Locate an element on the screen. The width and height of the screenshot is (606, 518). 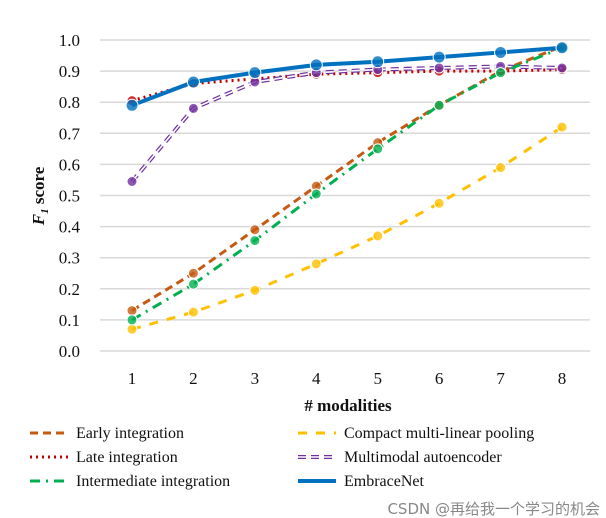
y-tick-label: 1.0 is located at coordinates (69, 40).